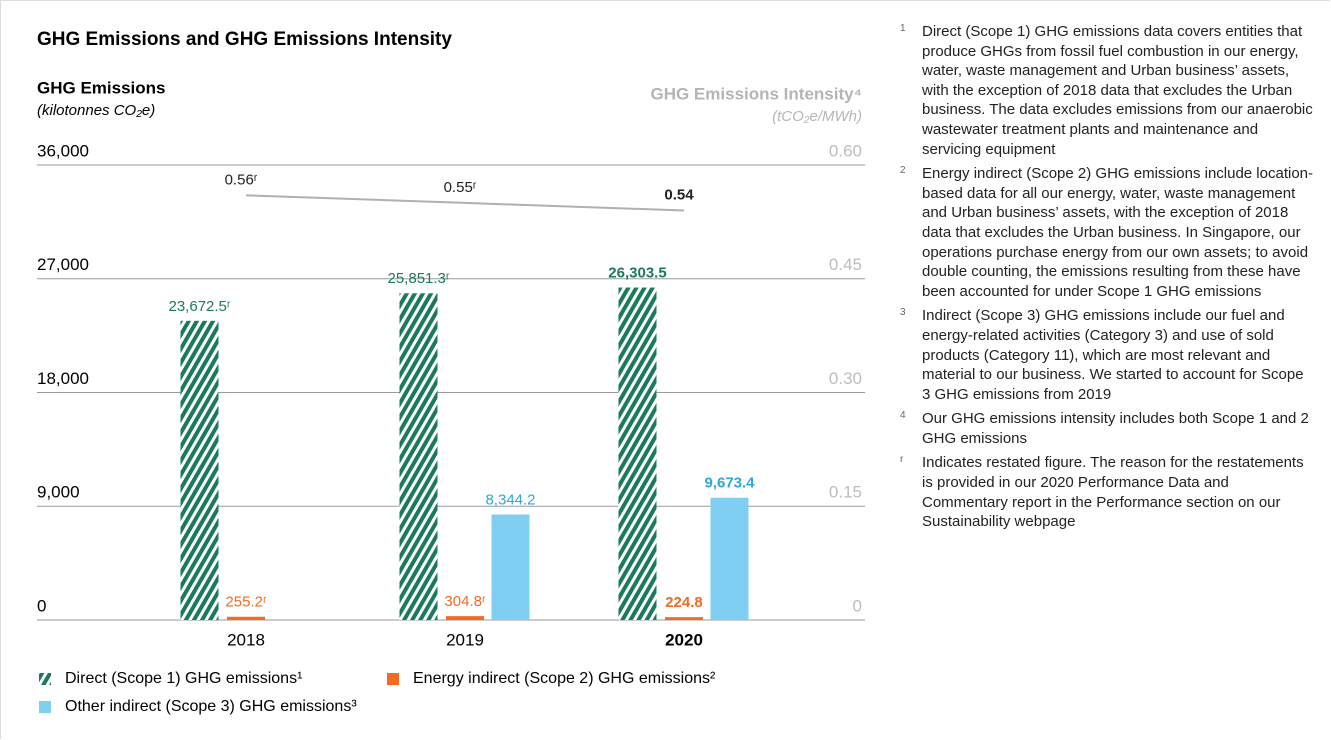 The width and height of the screenshot is (1331, 740). Describe the element at coordinates (96, 110) in the screenshot. I see `y-axis-unit: (kilotonnes CO₂e)` at that location.